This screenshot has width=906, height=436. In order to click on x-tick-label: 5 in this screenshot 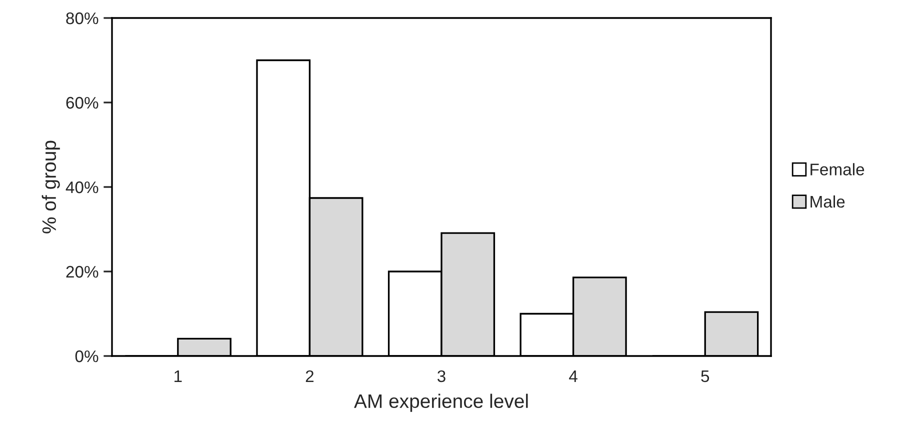, I will do `click(705, 376)`.